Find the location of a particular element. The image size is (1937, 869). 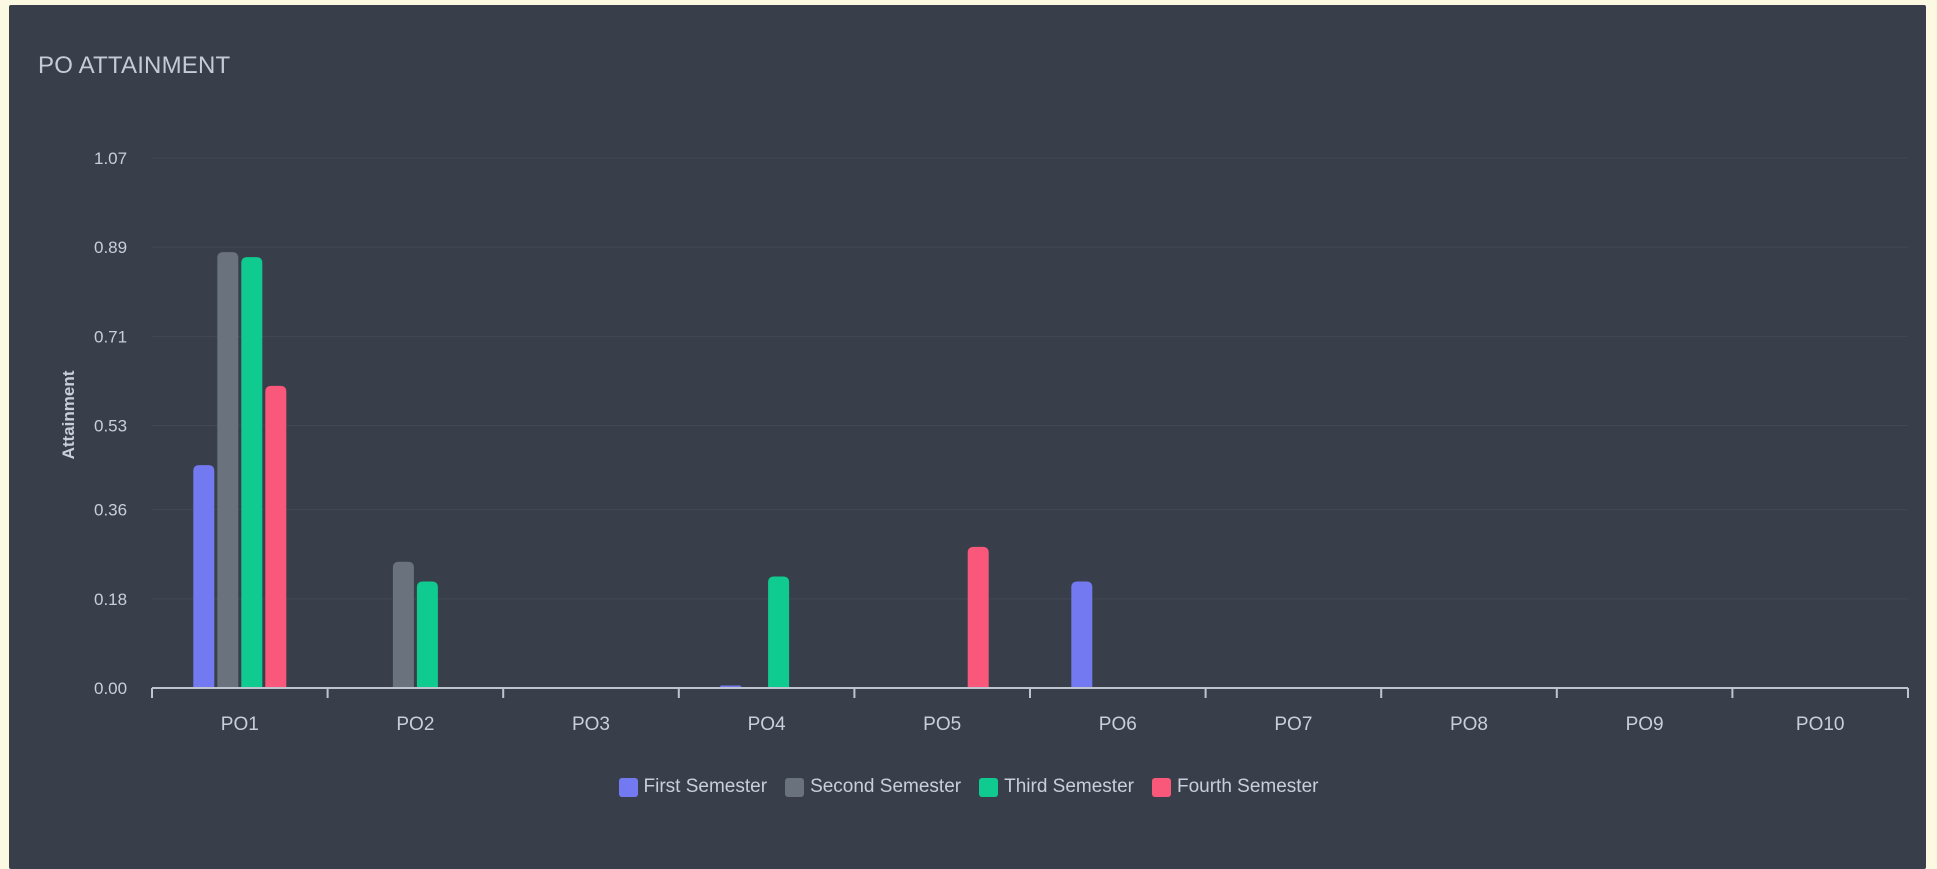

x-tick-label: PO3 is located at coordinates (591, 724).